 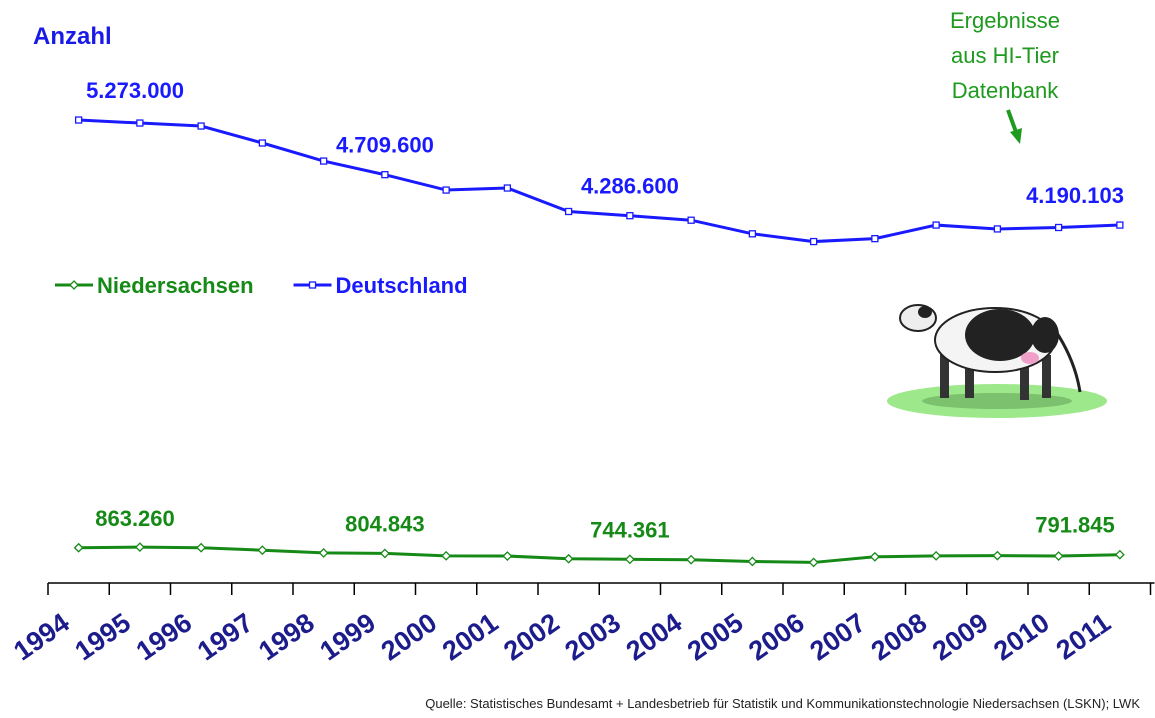 What do you see at coordinates (1075, 525) in the screenshot?
I see `data-label: 791.845` at bounding box center [1075, 525].